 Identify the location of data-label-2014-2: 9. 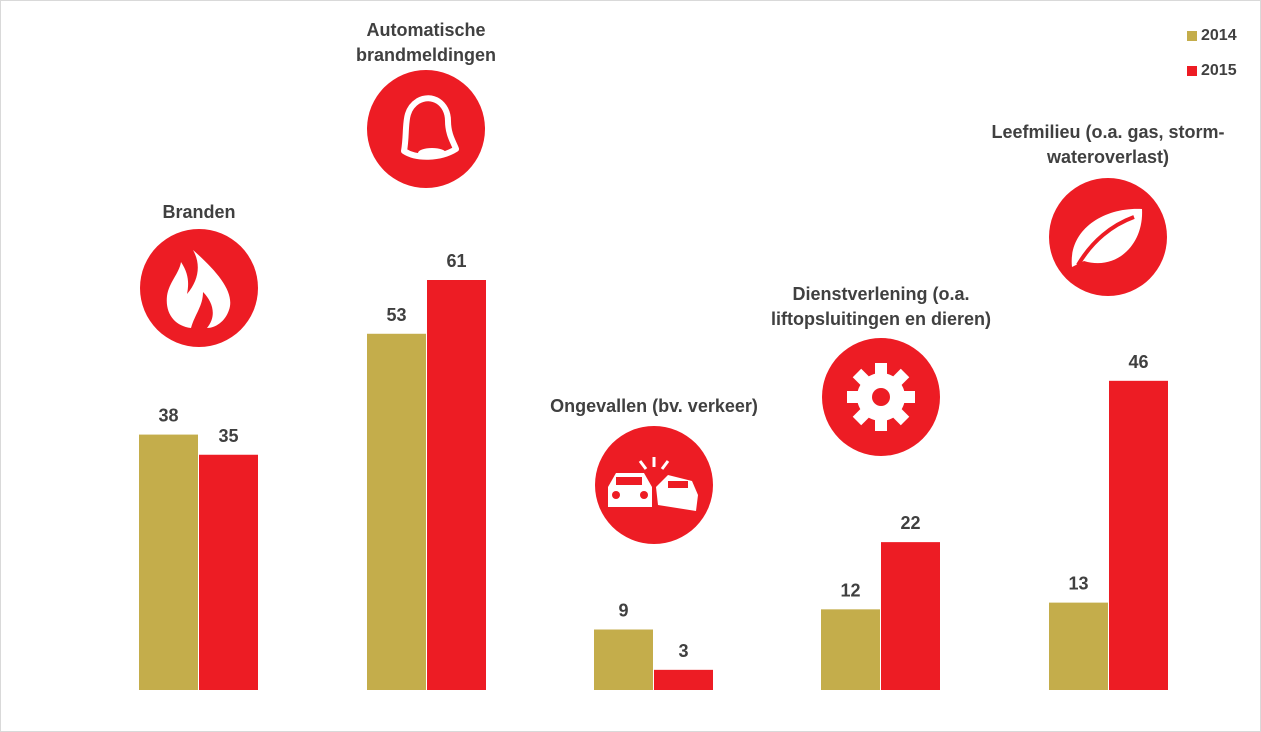
(623, 611).